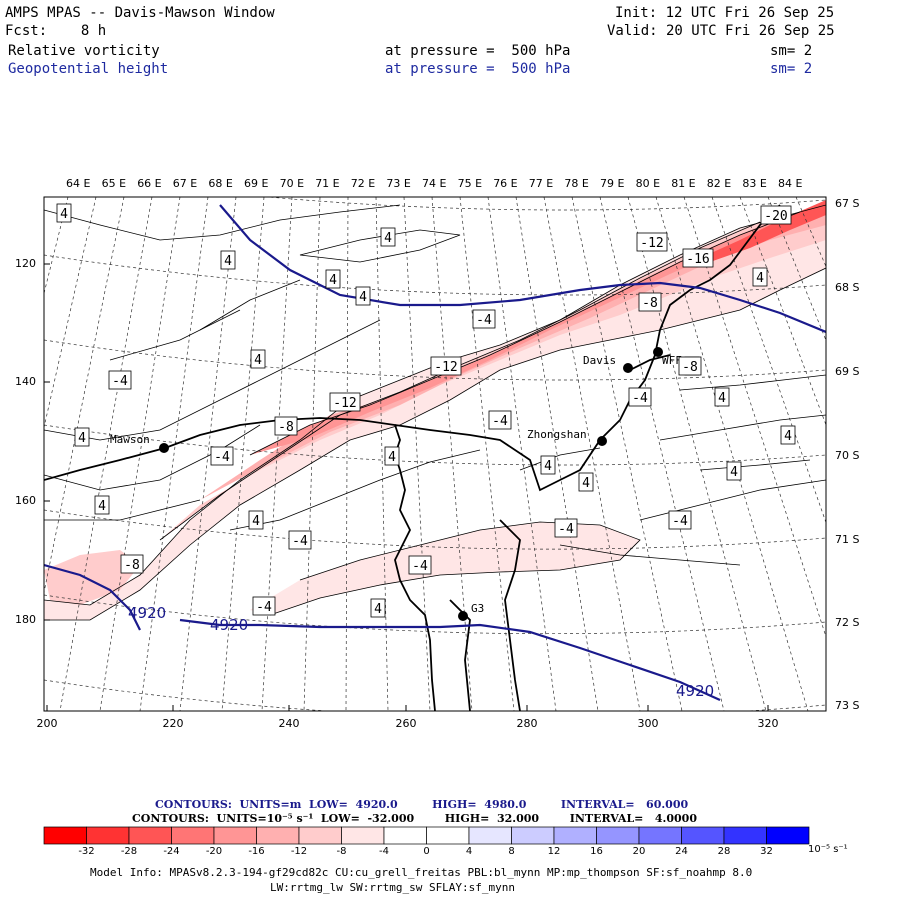 This screenshot has width=900, height=900. Describe the element at coordinates (185, 183) in the screenshot. I see `lon-label: 67 E` at that location.